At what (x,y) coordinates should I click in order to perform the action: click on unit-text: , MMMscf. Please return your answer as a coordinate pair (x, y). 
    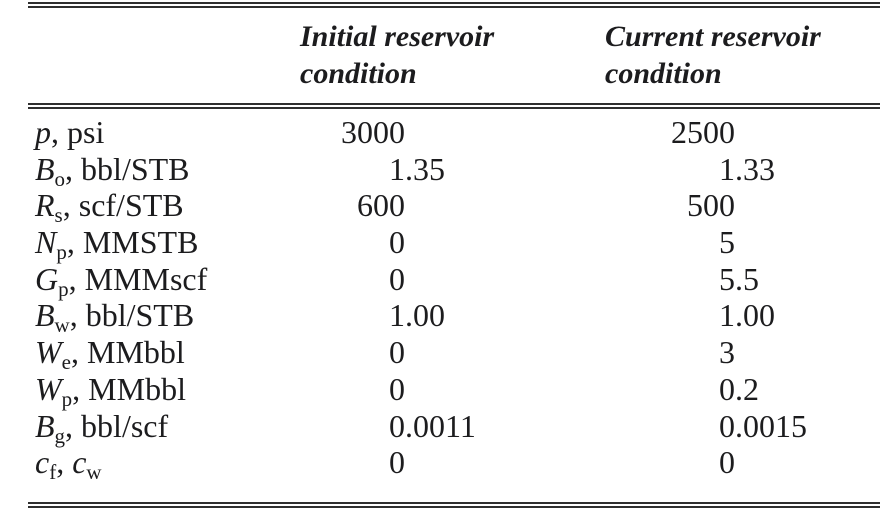
    Looking at the image, I should click on (138, 278).